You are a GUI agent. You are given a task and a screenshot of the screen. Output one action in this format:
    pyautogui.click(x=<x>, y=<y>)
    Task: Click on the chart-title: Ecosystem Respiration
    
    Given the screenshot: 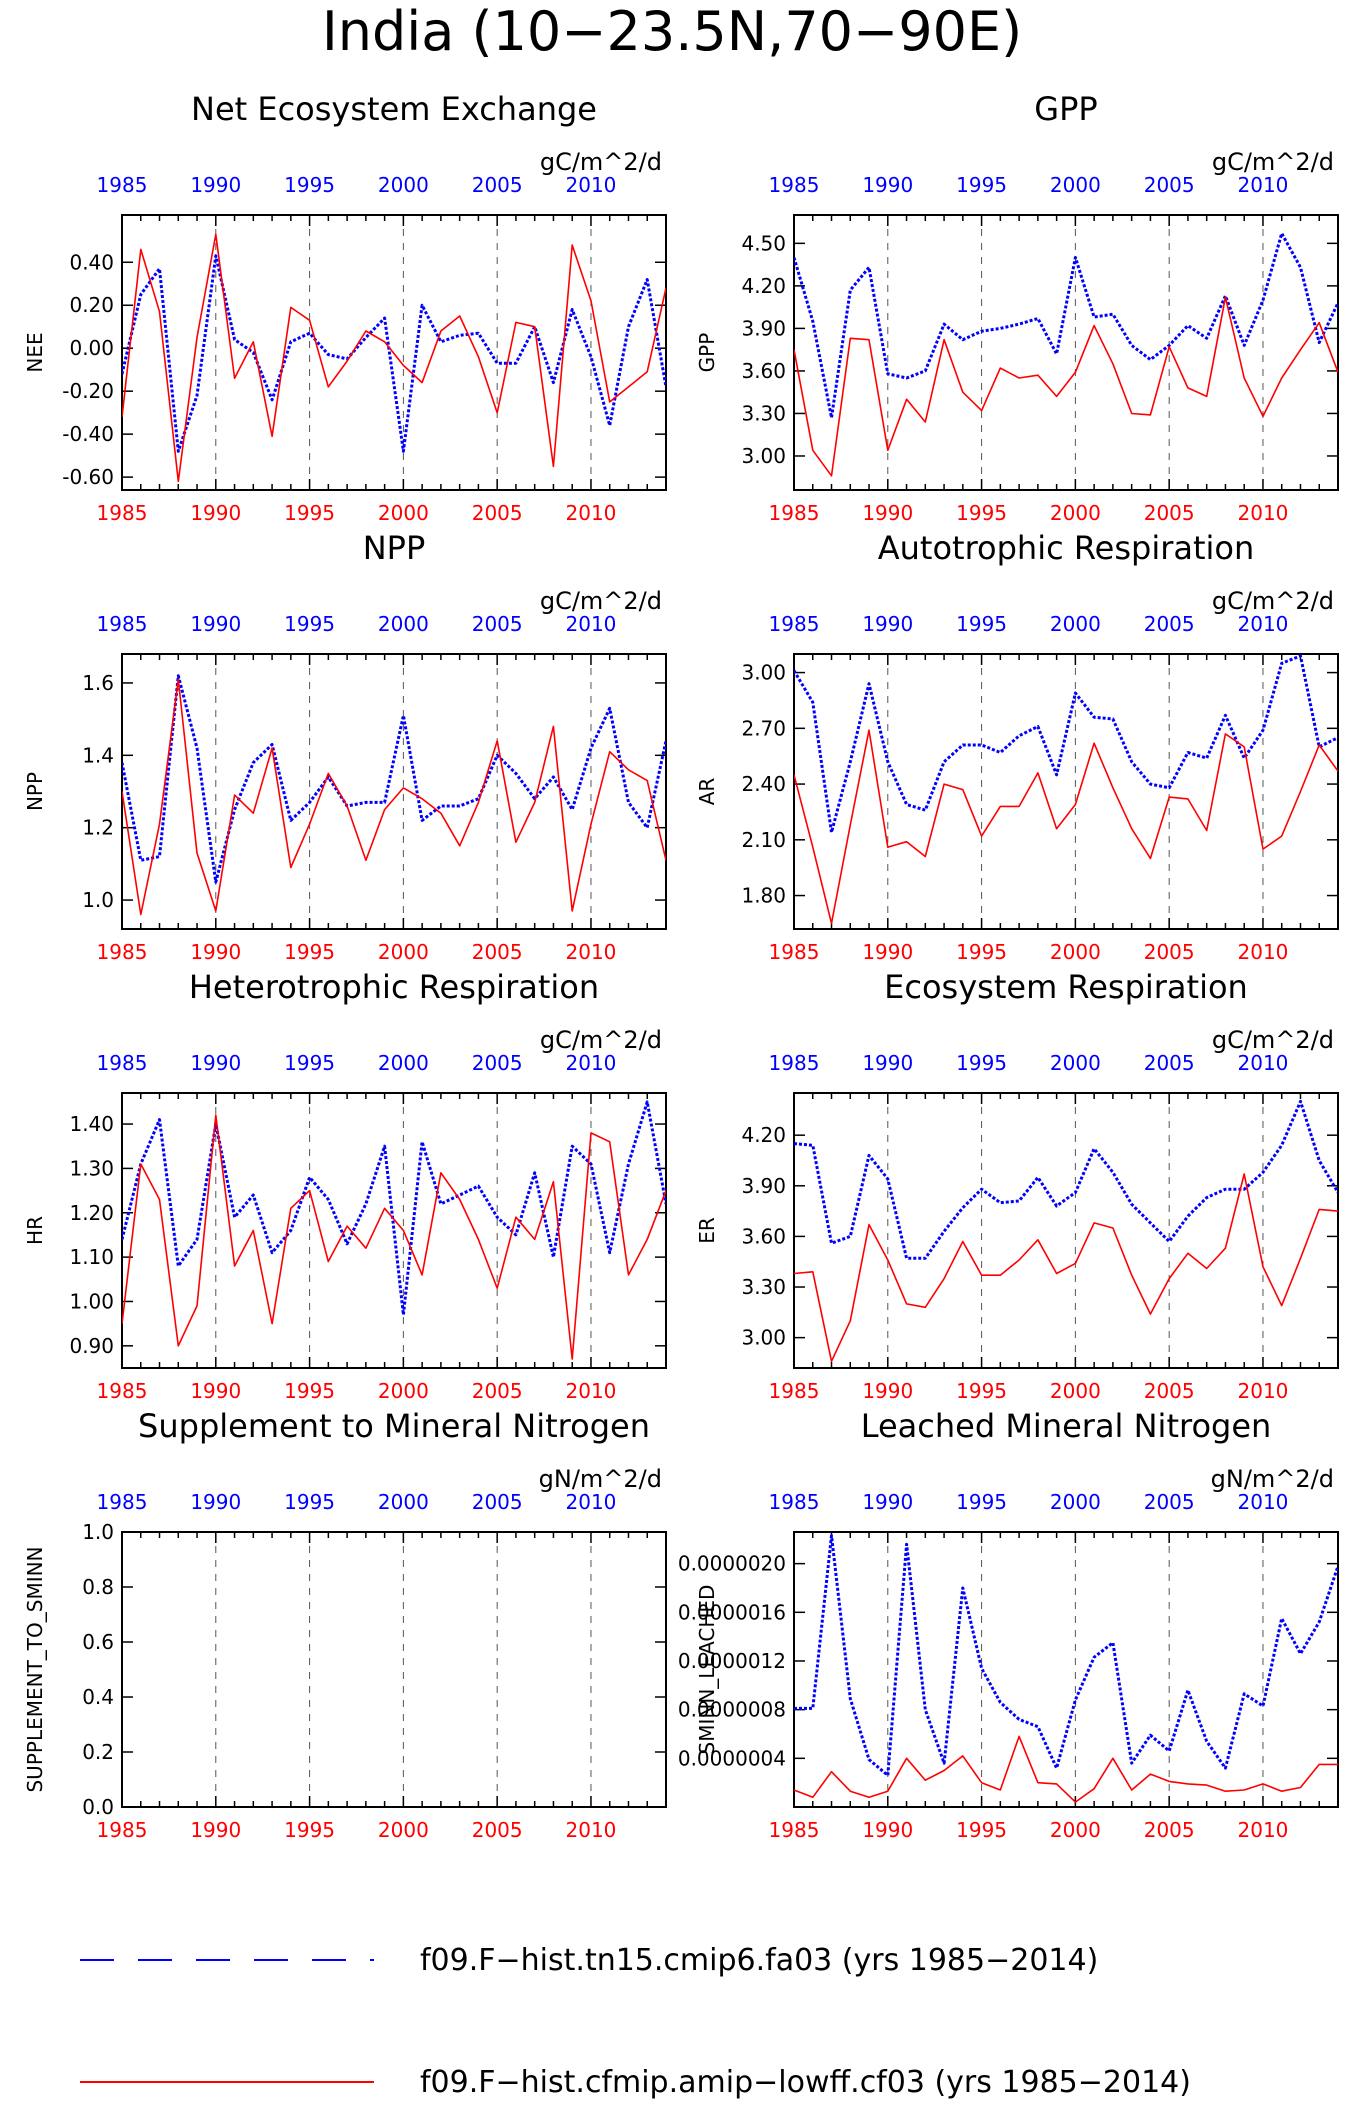 What is the action you would take?
    pyautogui.click(x=1066, y=987)
    